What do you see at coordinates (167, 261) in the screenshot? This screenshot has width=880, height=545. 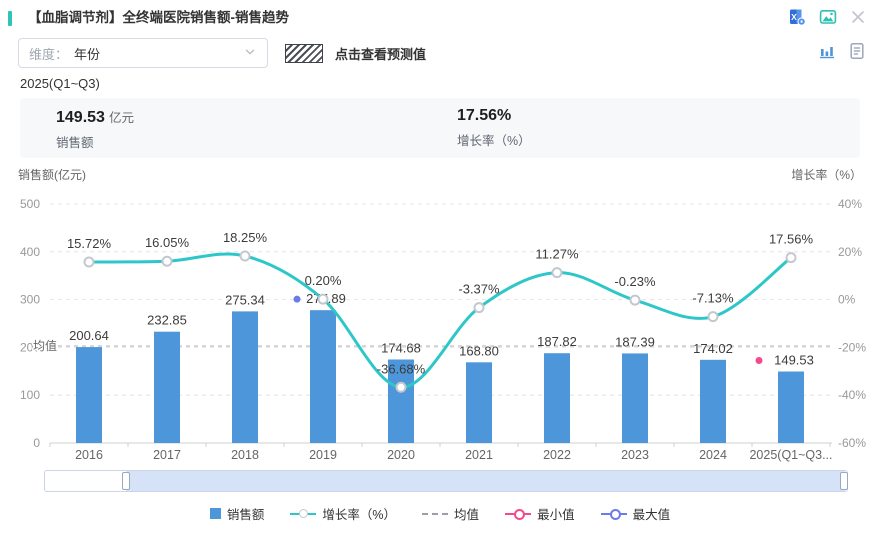 I see `line-point-2017` at bounding box center [167, 261].